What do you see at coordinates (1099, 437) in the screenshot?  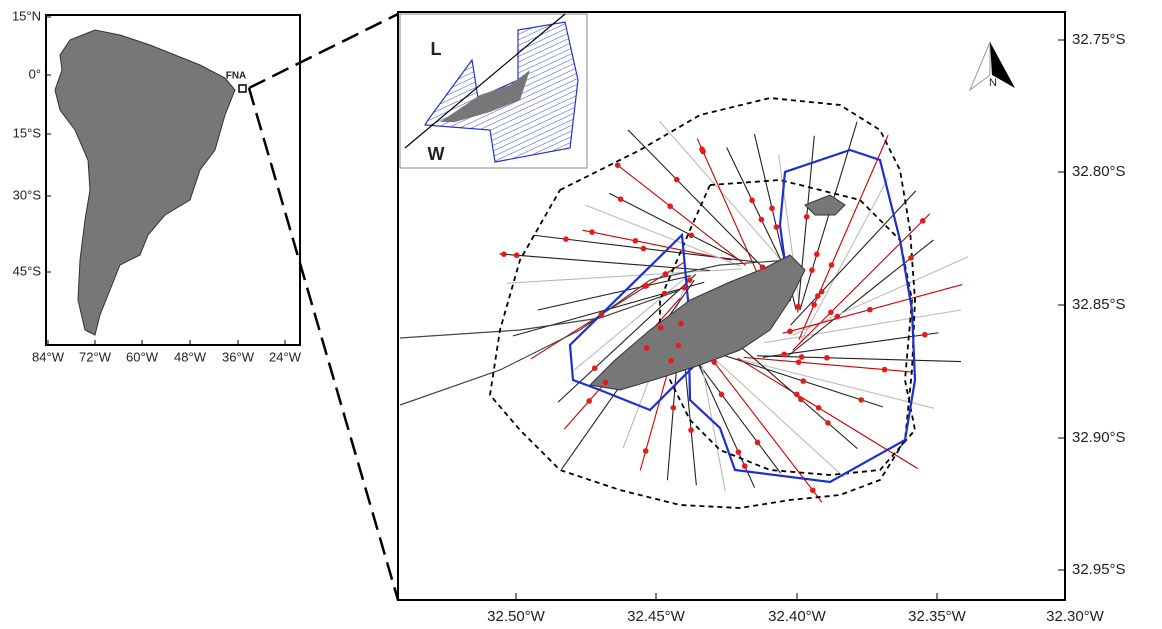 I see `y-tick-label: 32.90°S` at bounding box center [1099, 437].